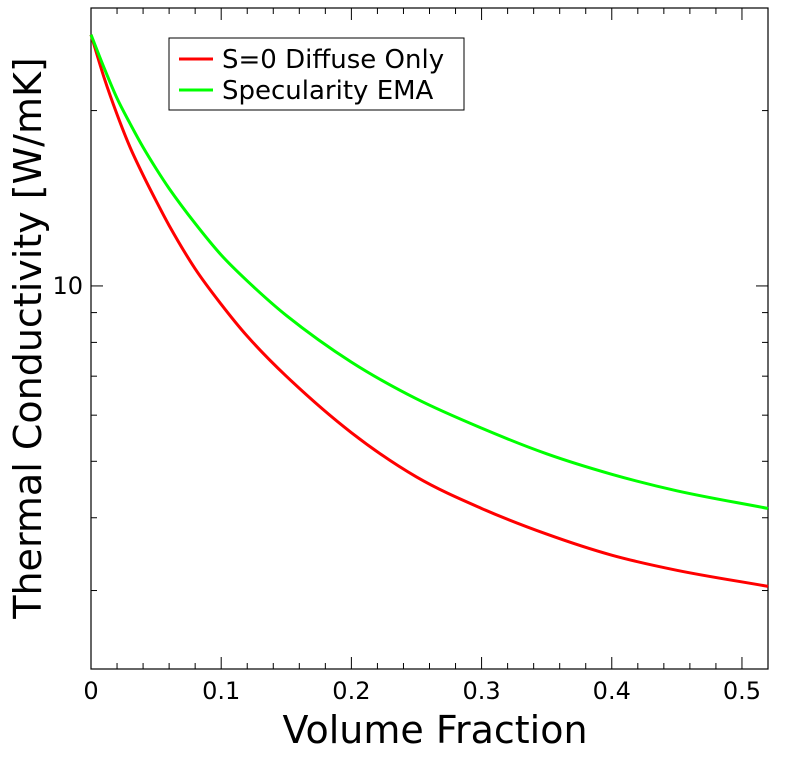  What do you see at coordinates (221, 691) in the screenshot?
I see `x-tick-label: 0.1` at bounding box center [221, 691].